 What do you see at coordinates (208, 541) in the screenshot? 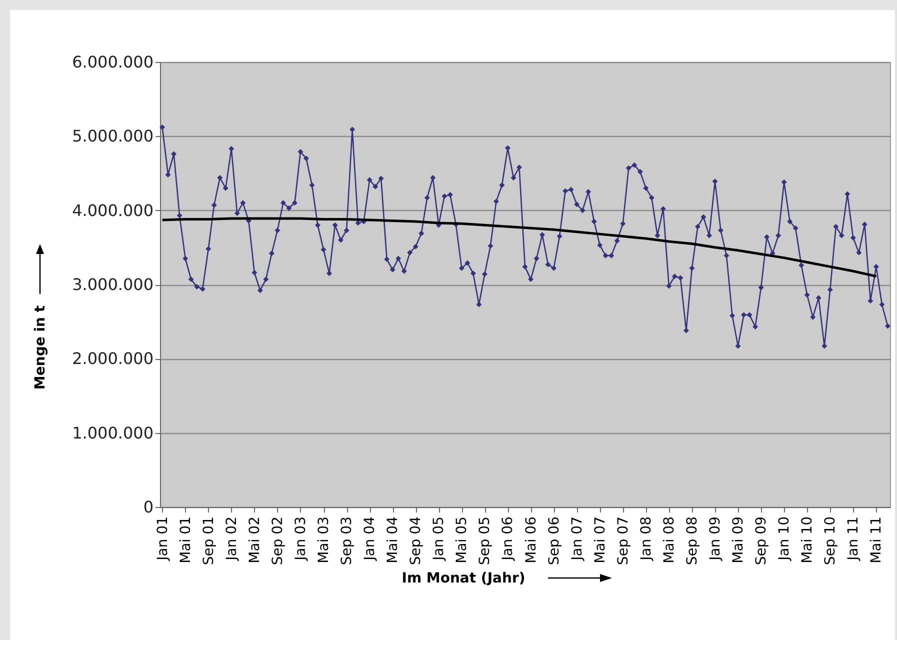
I see `x-tick-label: Sep 01` at bounding box center [208, 541].